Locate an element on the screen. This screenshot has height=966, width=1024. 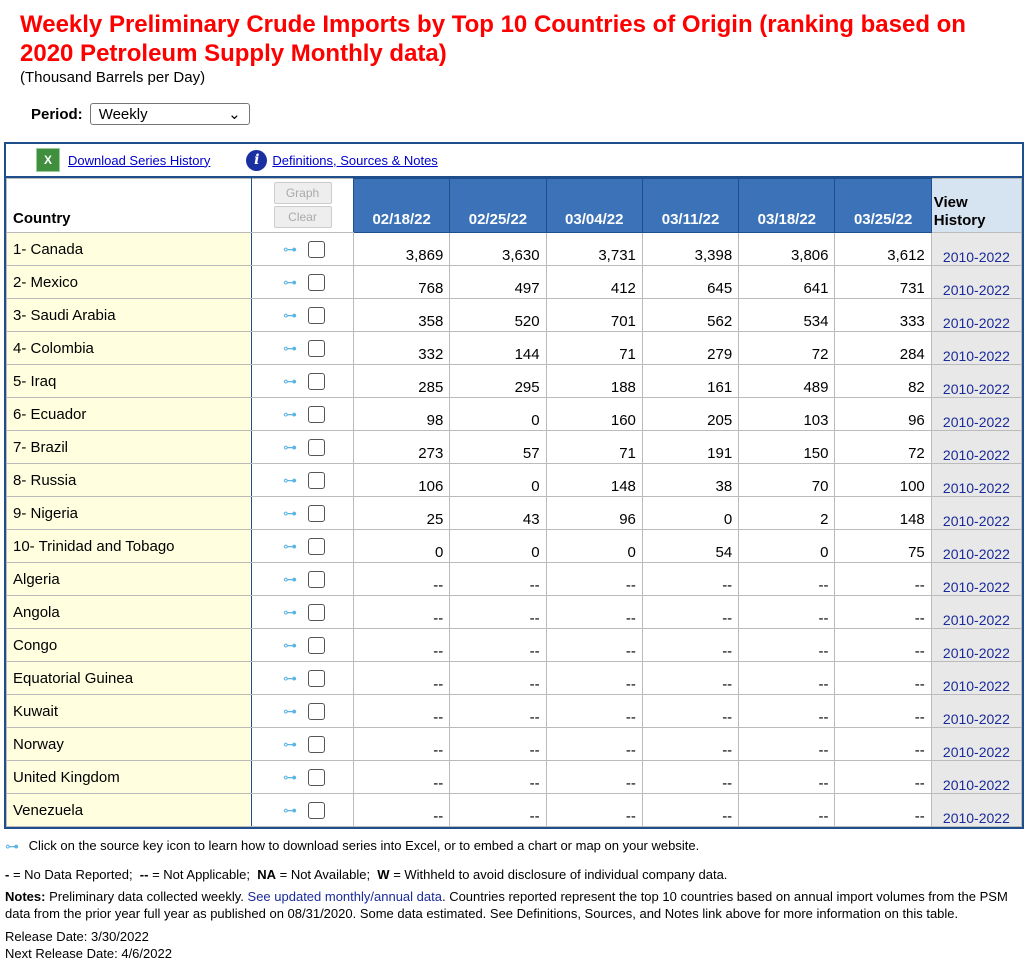
value-cell: 38 is located at coordinates (690, 480).